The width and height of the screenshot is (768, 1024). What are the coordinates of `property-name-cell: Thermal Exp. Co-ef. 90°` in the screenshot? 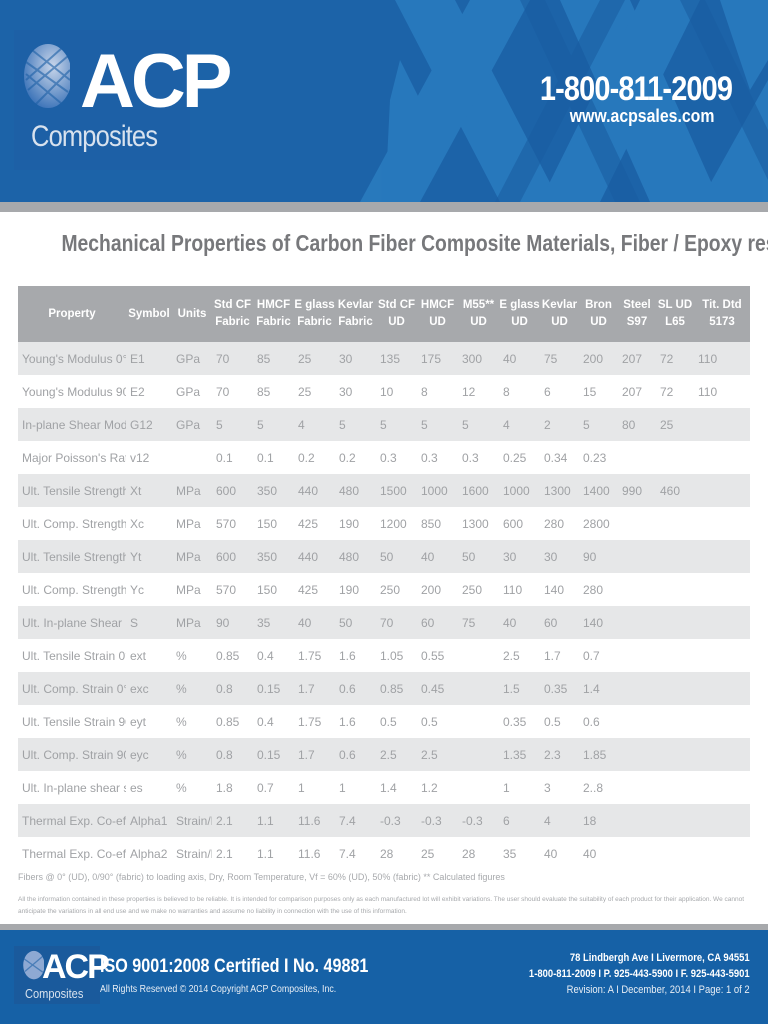 It's located at (74, 853).